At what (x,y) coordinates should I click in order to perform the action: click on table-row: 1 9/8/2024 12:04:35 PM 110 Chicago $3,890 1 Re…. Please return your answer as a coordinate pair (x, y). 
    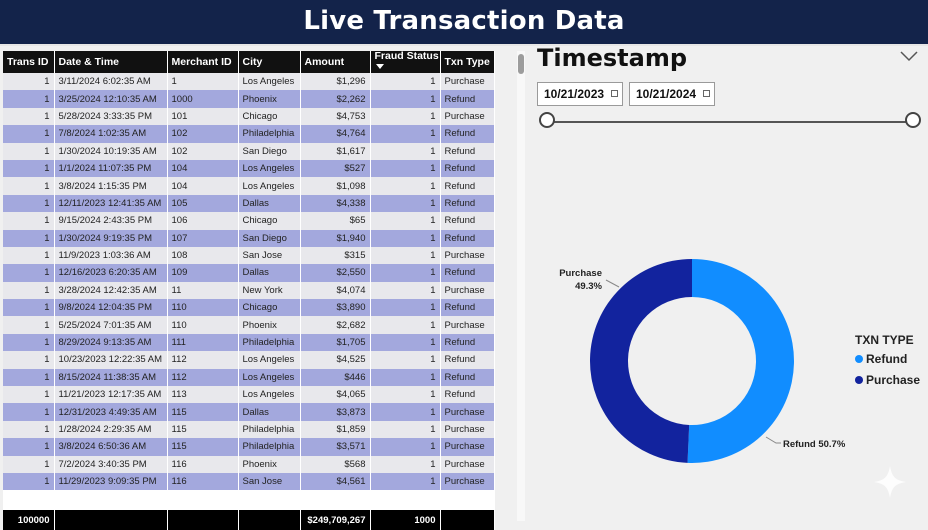
    Looking at the image, I should click on (249, 308).